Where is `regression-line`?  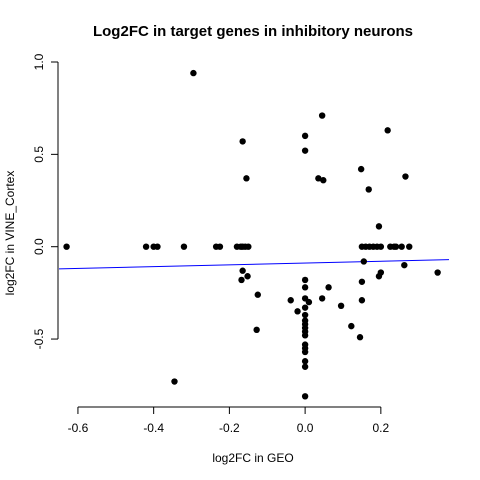
regression-line is located at coordinates (254, 264).